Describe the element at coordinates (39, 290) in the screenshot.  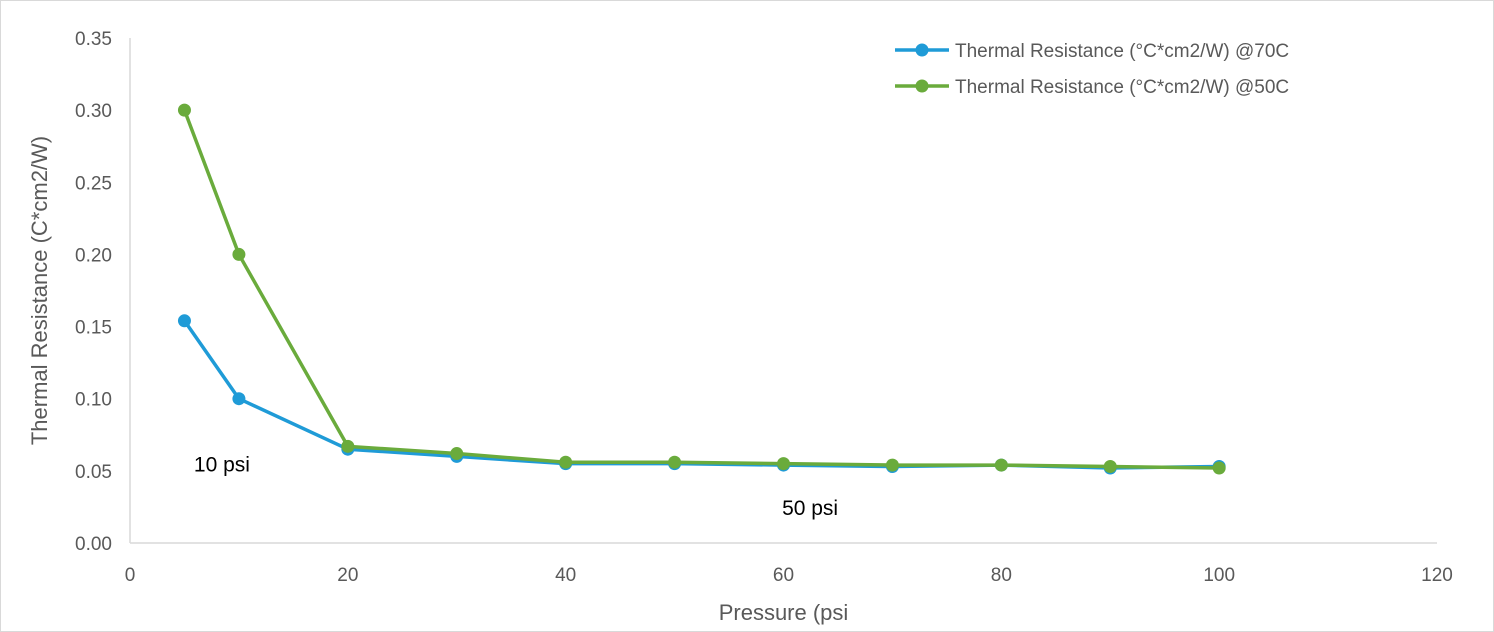
I see `y-axis-title: Thermal Resistance (C*cm2/W)` at that location.